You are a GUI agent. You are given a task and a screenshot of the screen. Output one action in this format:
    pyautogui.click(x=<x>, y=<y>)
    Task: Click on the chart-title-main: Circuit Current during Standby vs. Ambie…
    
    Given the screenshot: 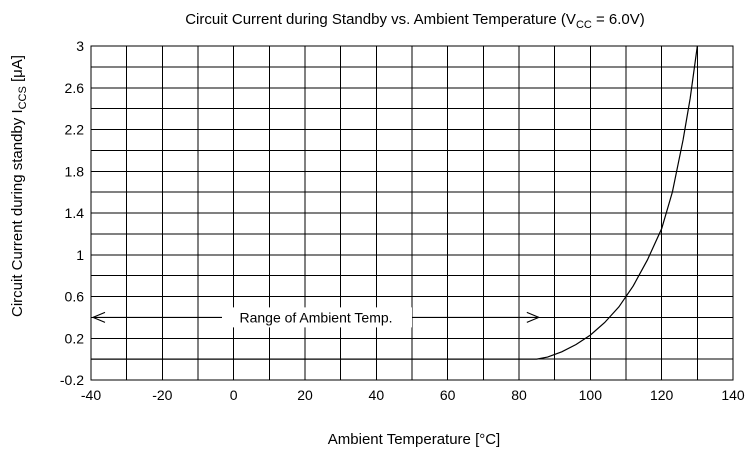 What is the action you would take?
    pyautogui.click(x=380, y=19)
    